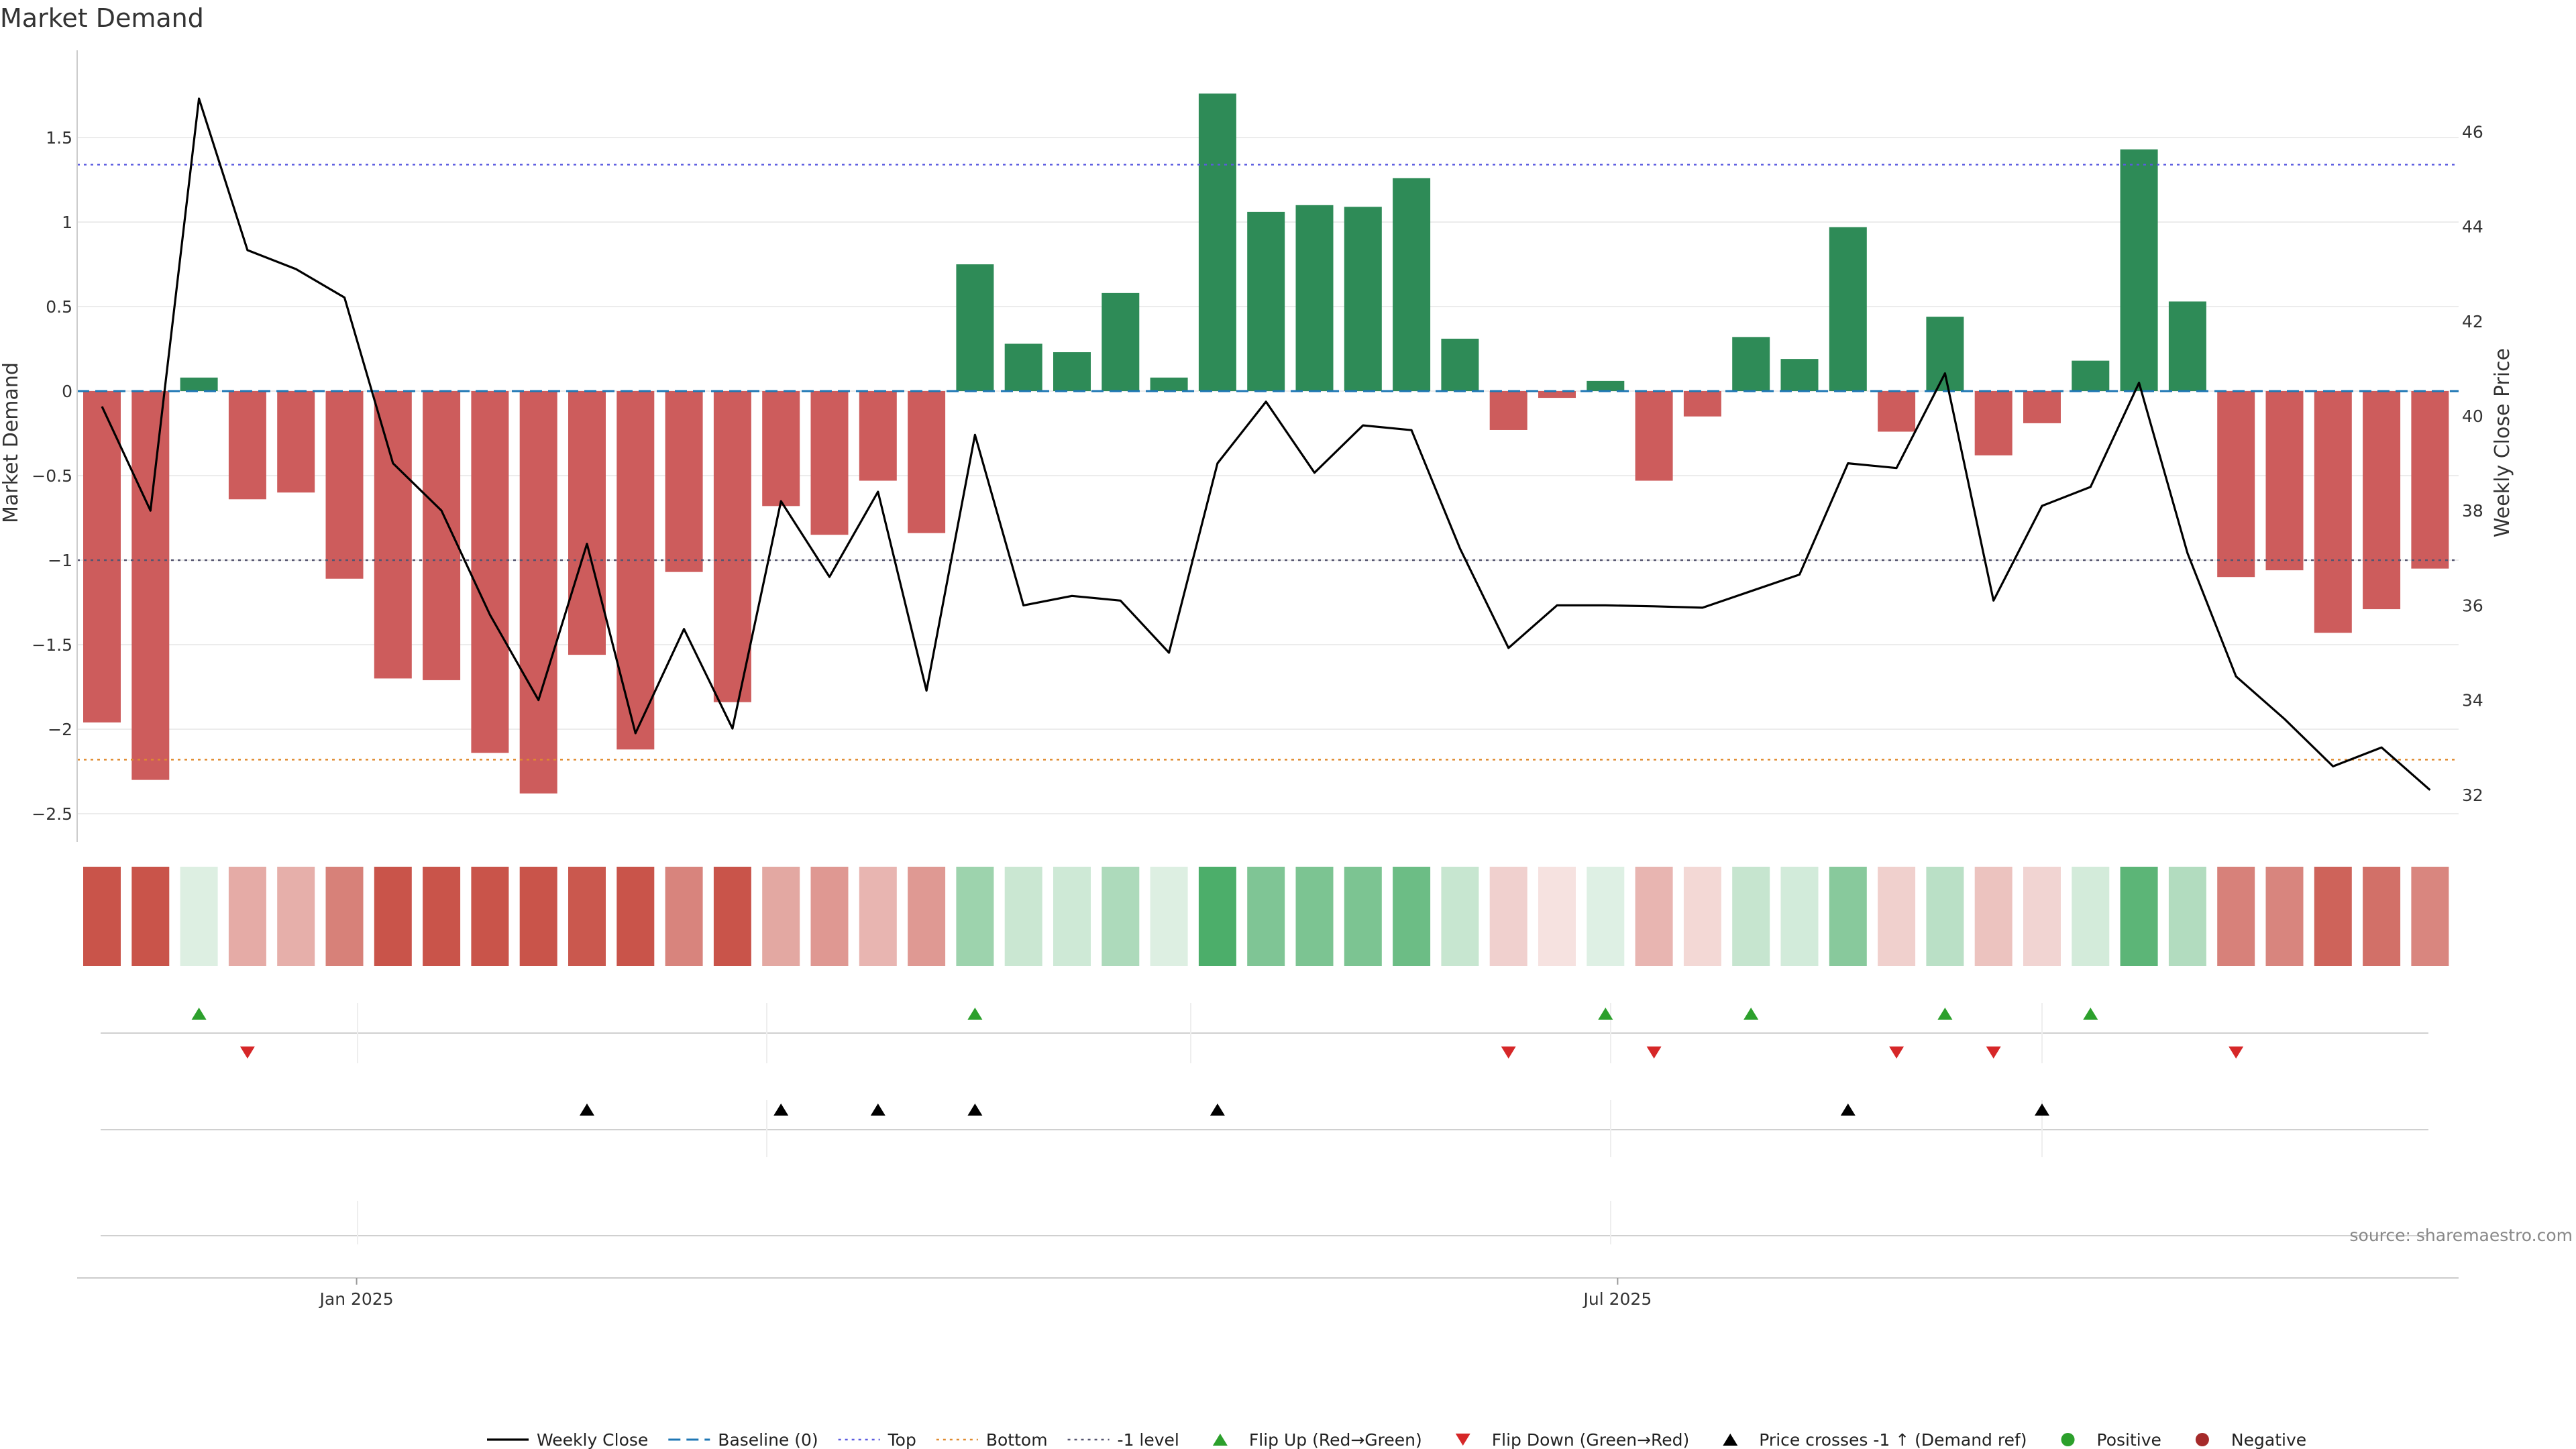  What do you see at coordinates (768, 1439) in the screenshot?
I see `legend-label: Baseline (0)` at bounding box center [768, 1439].